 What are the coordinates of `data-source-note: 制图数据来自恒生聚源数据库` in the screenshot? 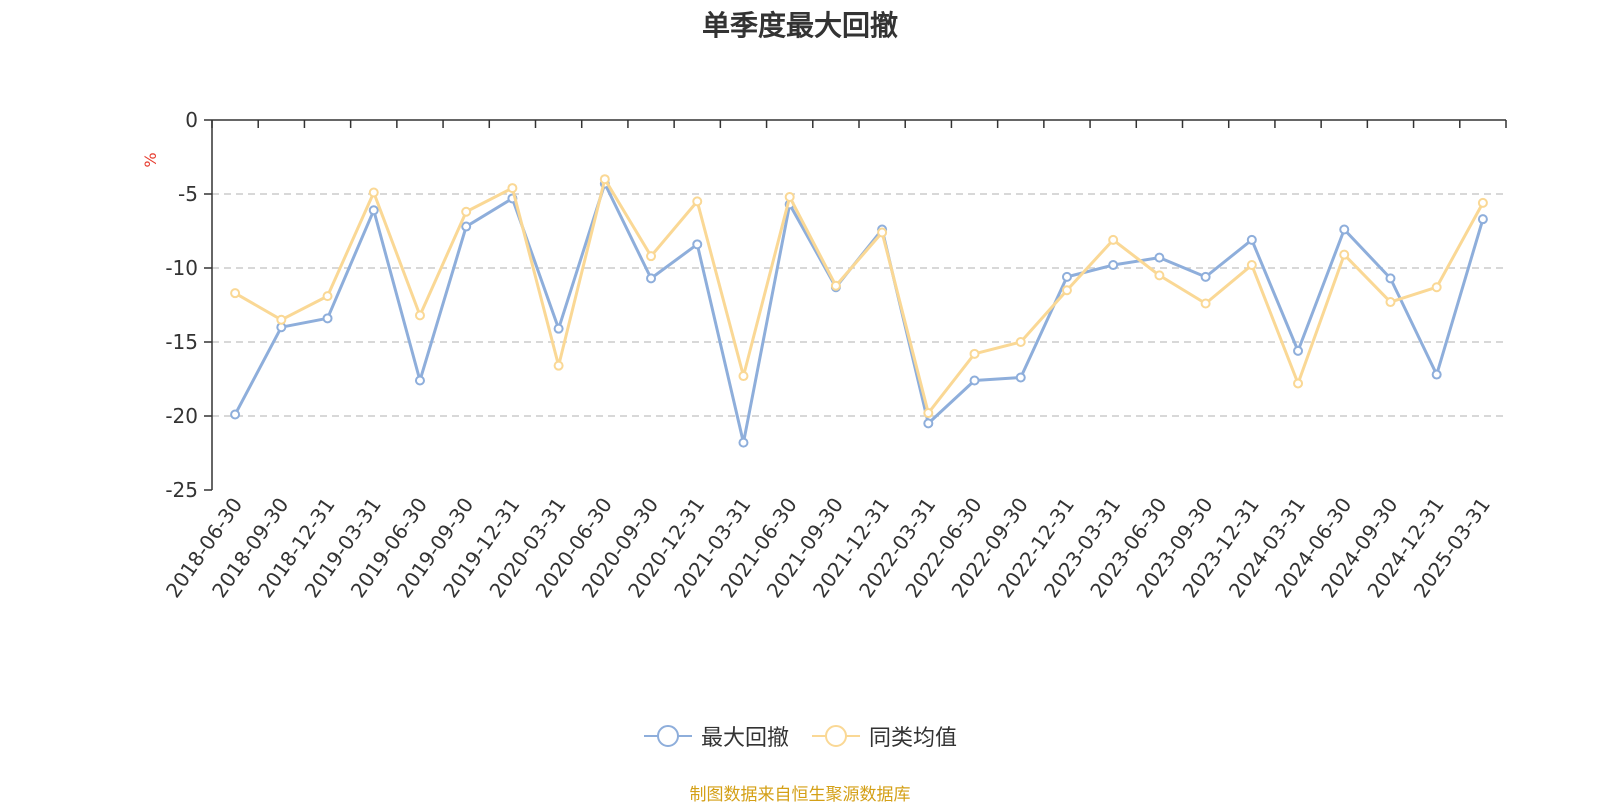 It's located at (800, 795).